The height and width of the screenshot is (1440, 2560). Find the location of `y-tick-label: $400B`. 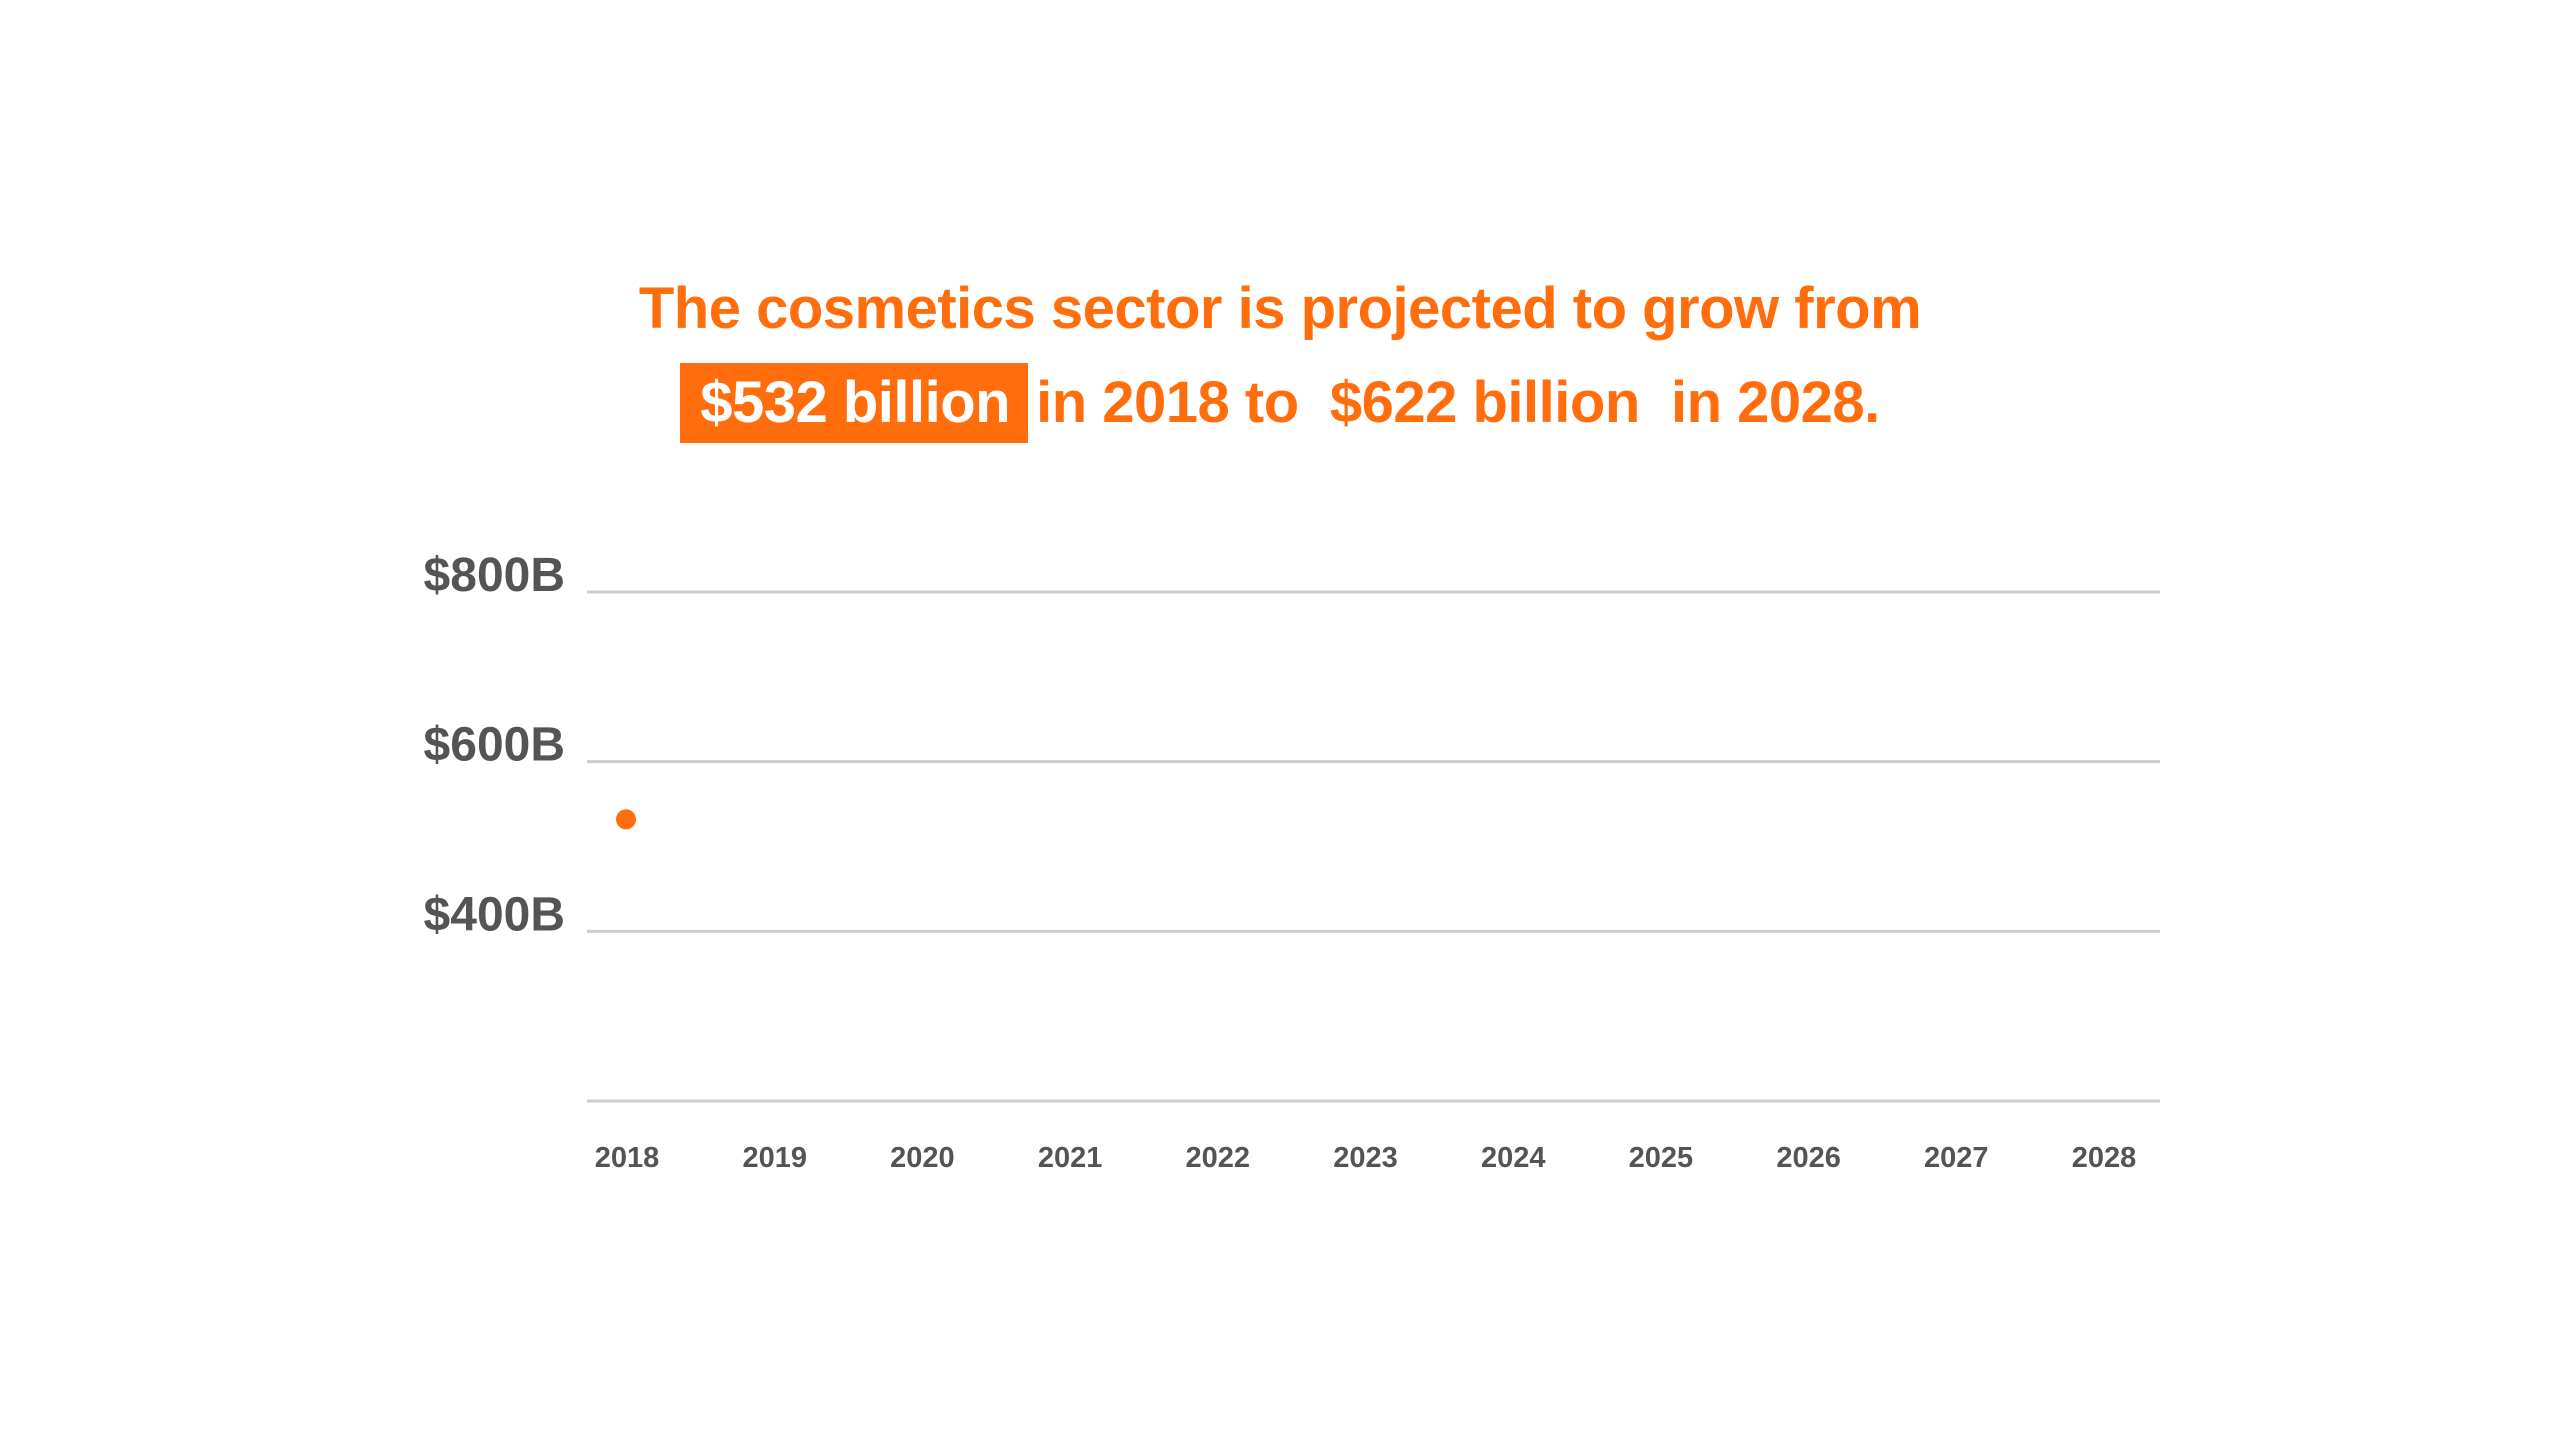

y-tick-label: $400B is located at coordinates (494, 914).